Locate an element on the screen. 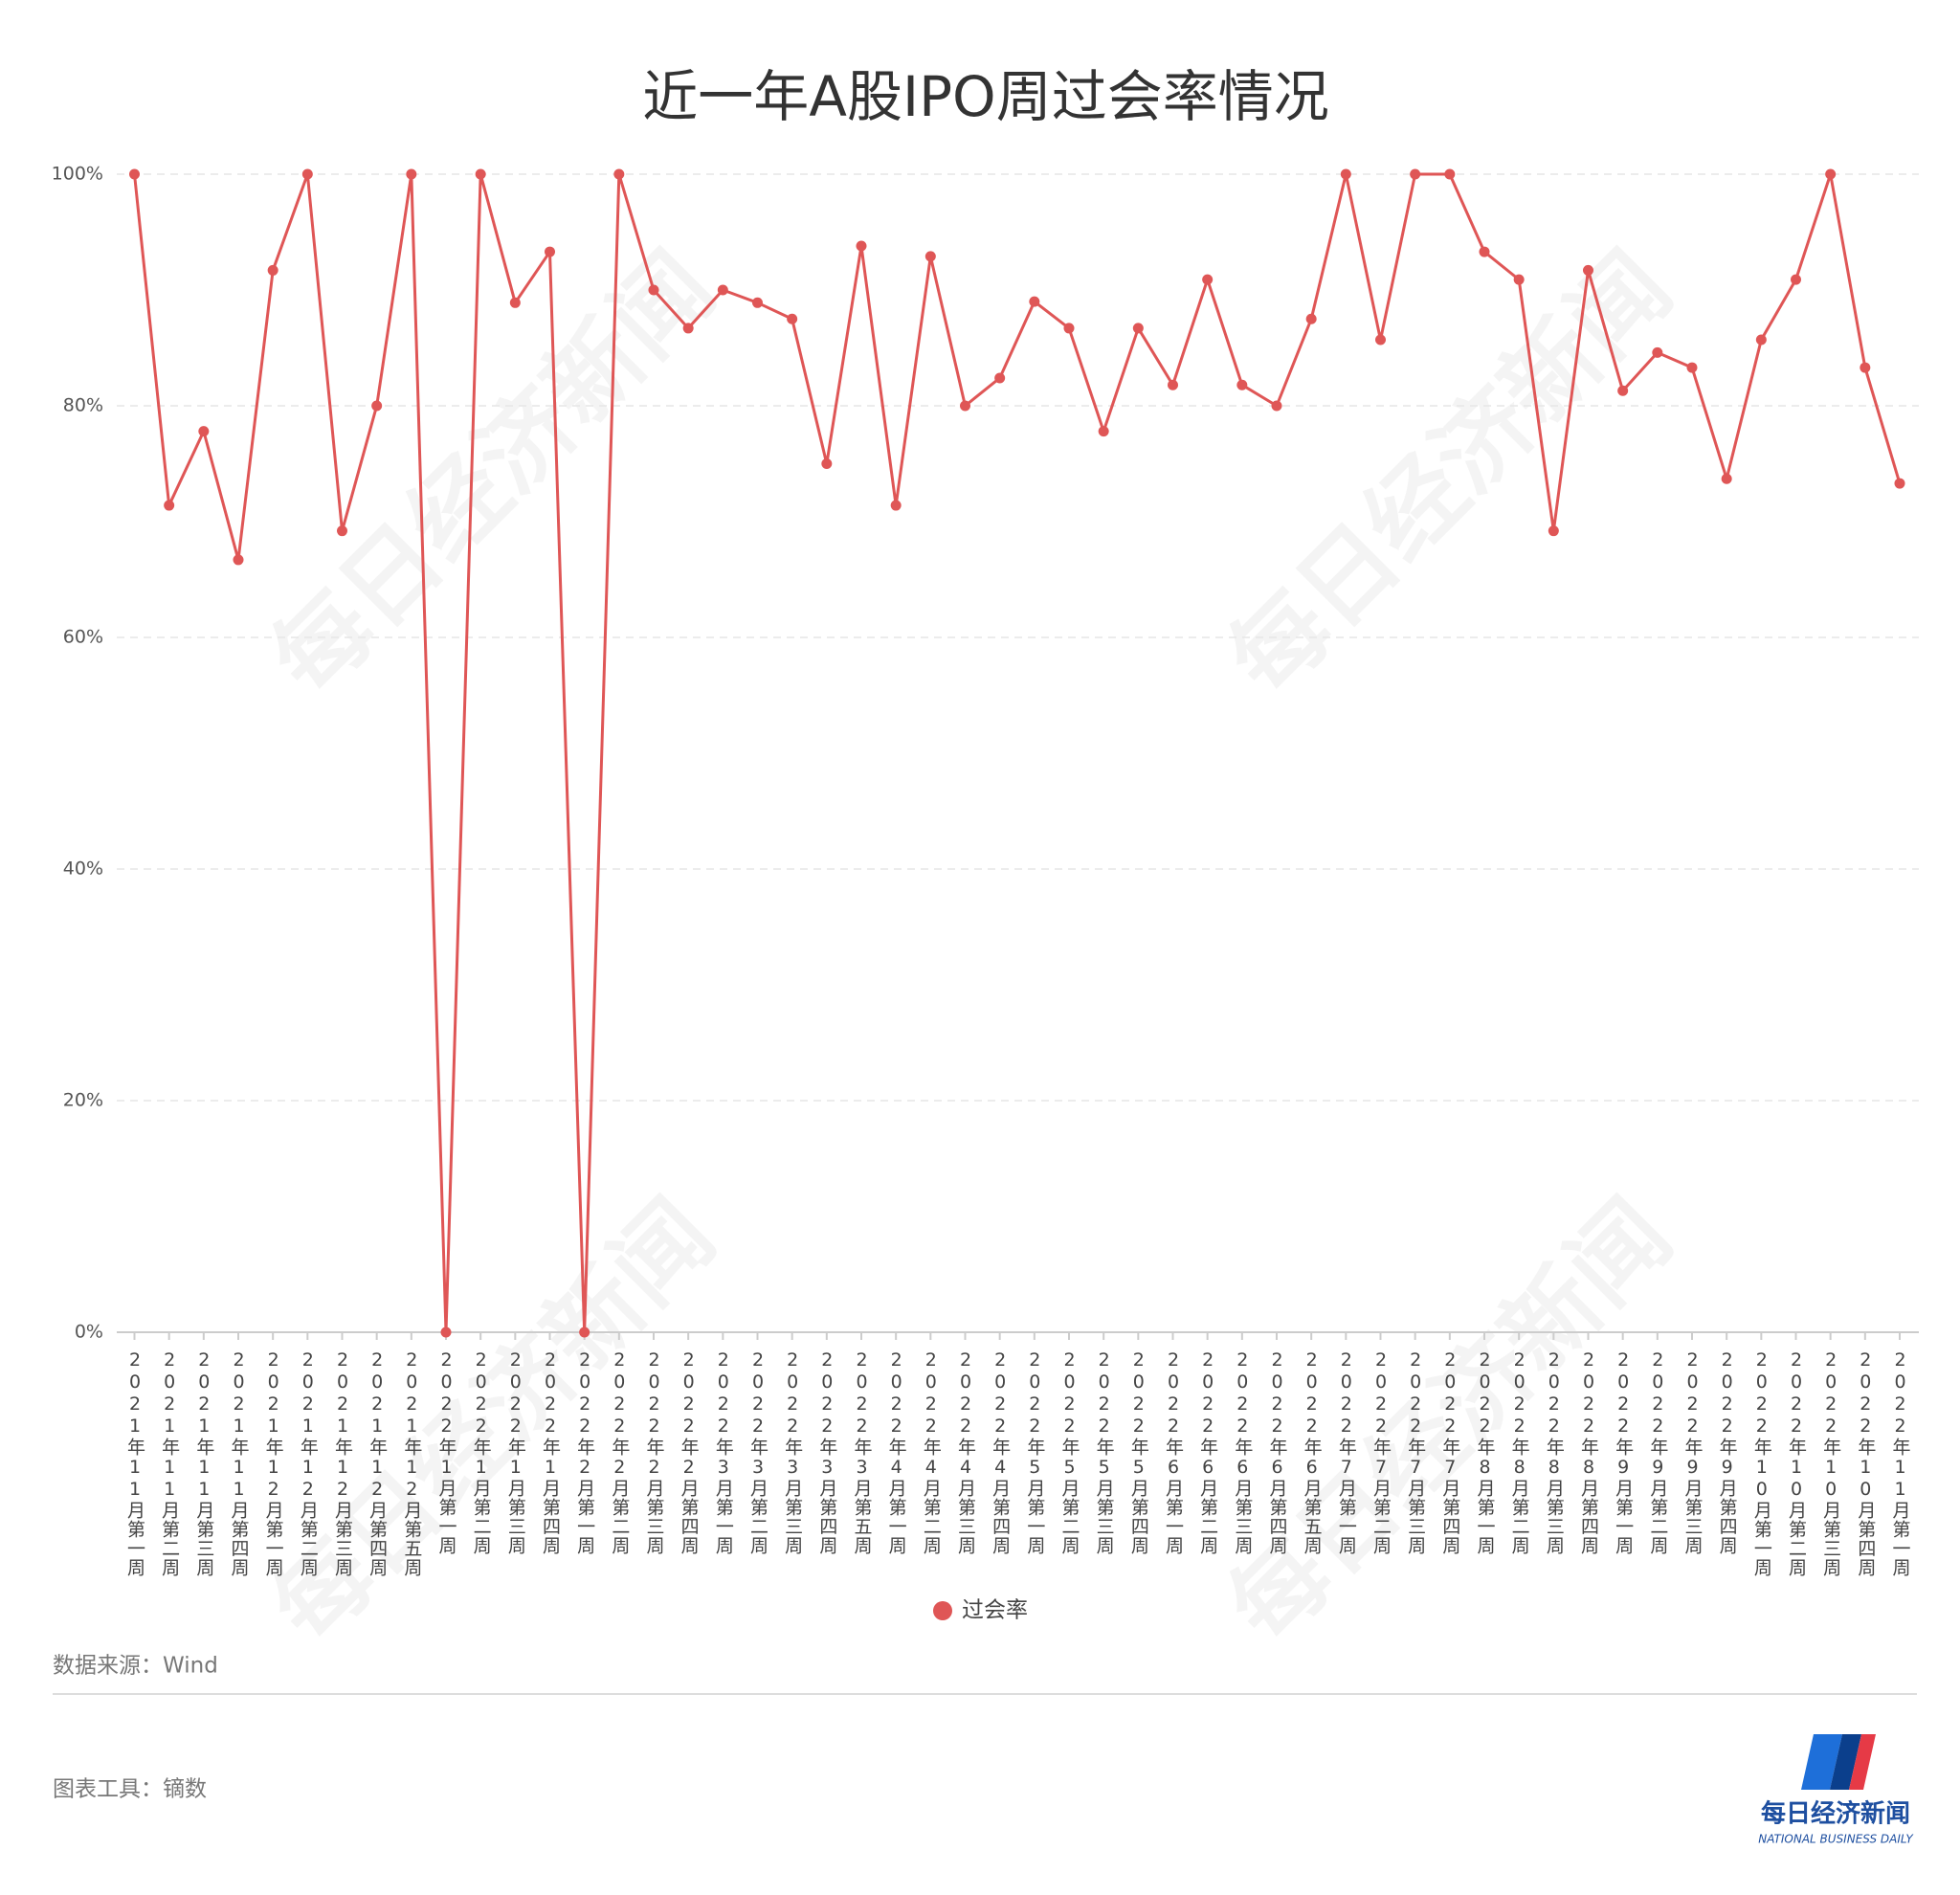  x-tick-label: 2021年12月第四周 is located at coordinates (377, 1463).